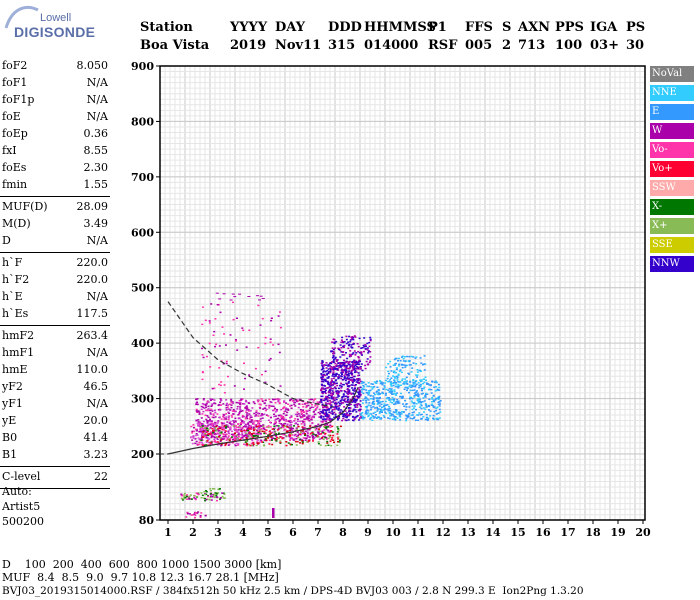  Describe the element at coordinates (21, 17) in the screenshot. I see `logo-swoosh-icon` at that location.